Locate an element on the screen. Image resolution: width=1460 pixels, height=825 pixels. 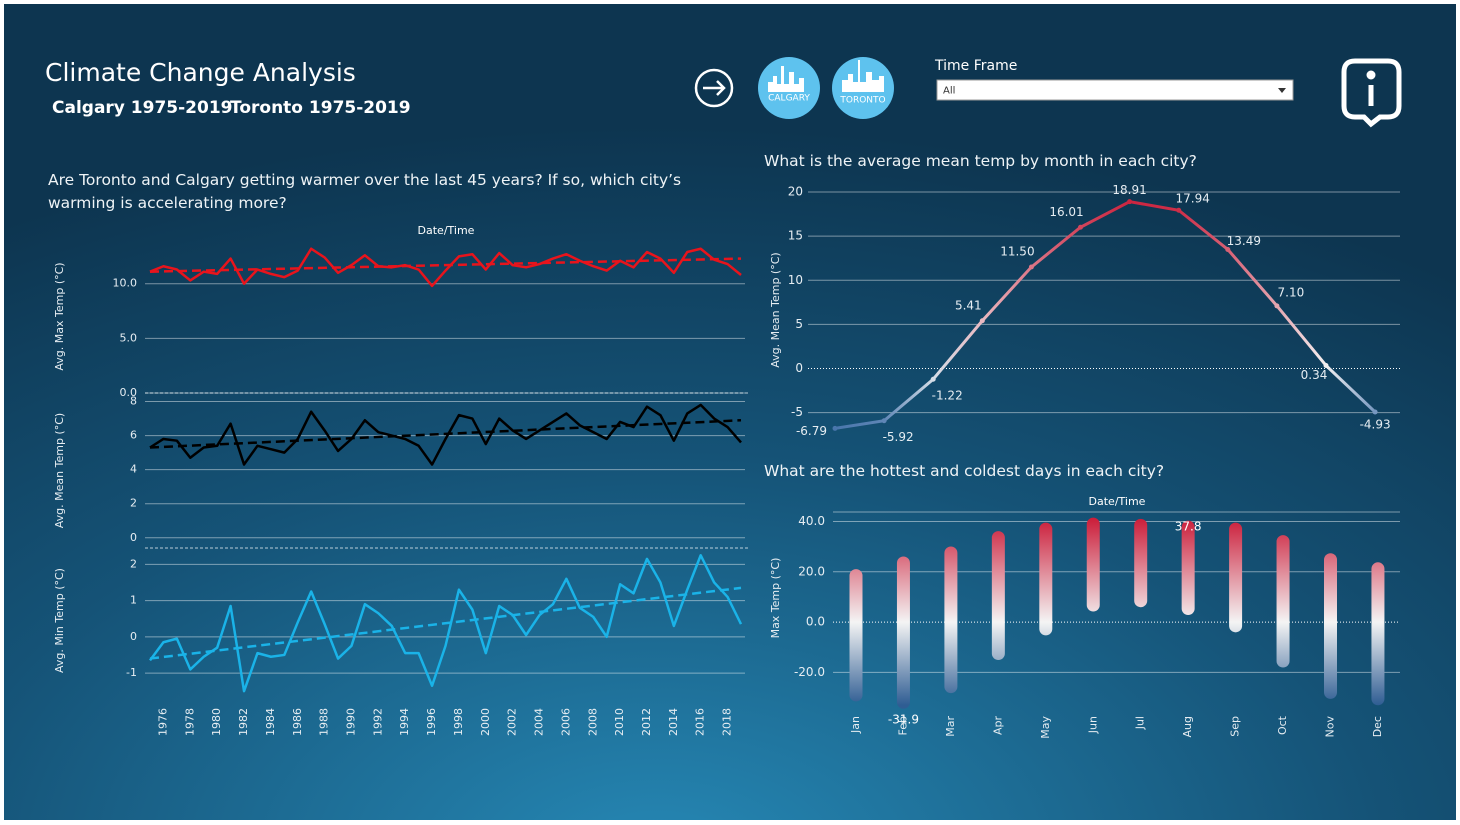
nav-arrow is located at coordinates (714, 88).